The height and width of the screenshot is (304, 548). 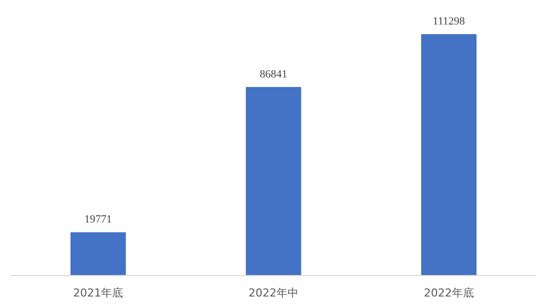 What do you see at coordinates (274, 74) in the screenshot?
I see `data-label: 86841` at bounding box center [274, 74].